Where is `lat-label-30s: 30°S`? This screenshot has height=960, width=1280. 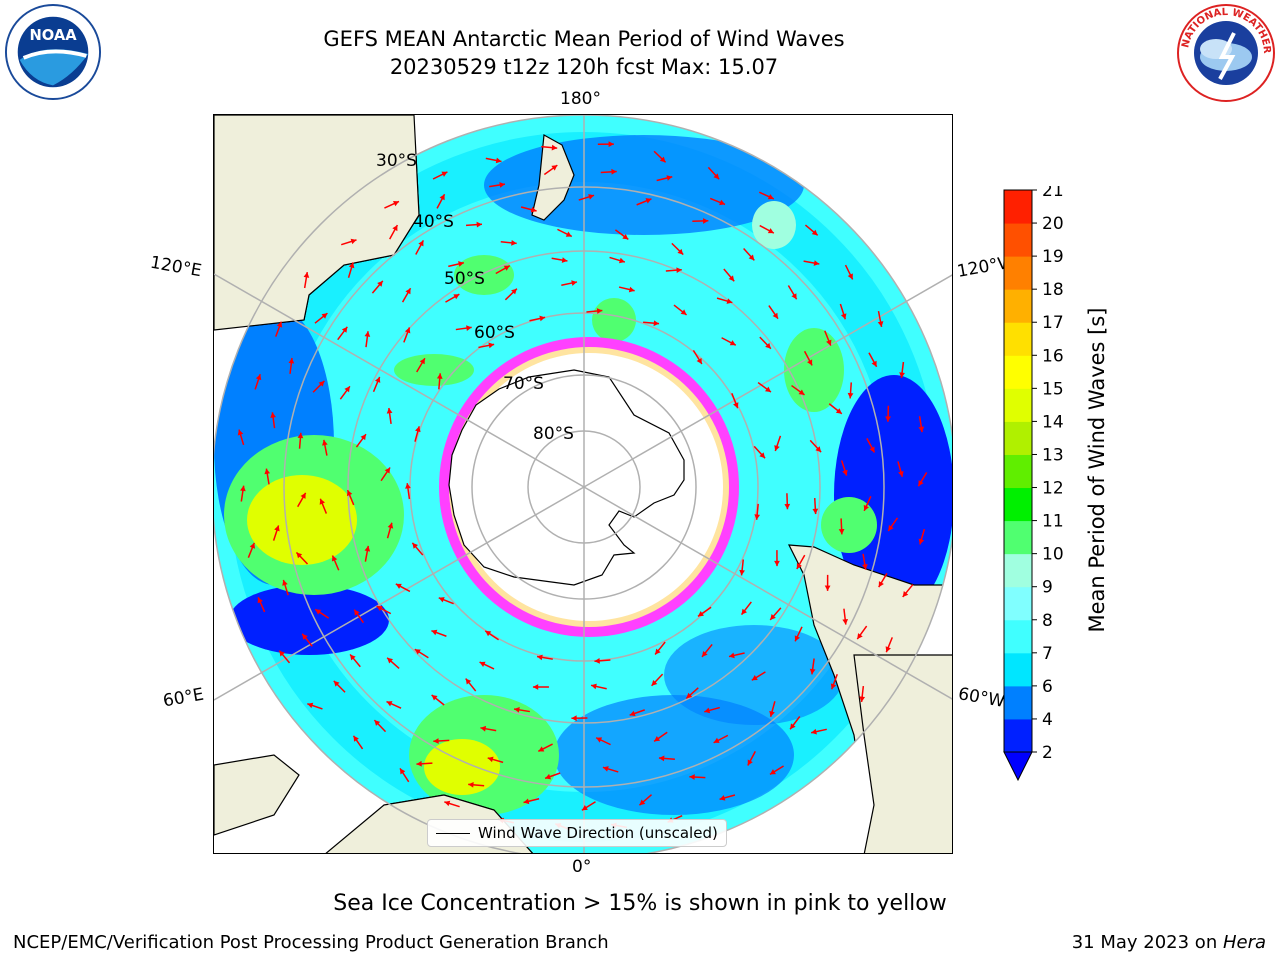 lat-label-30s: 30°S is located at coordinates (396, 161).